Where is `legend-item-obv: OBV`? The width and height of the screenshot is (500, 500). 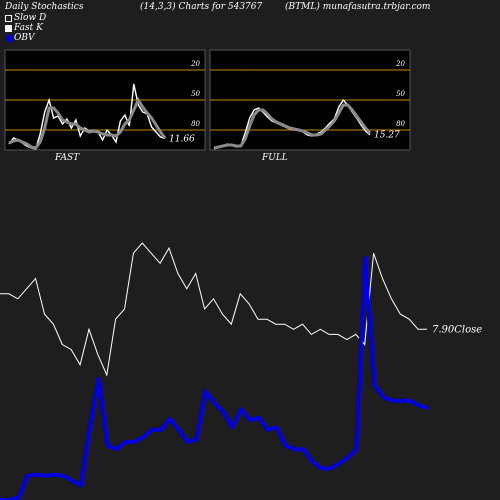
legend-item-obv: OBV is located at coordinates (20, 38).